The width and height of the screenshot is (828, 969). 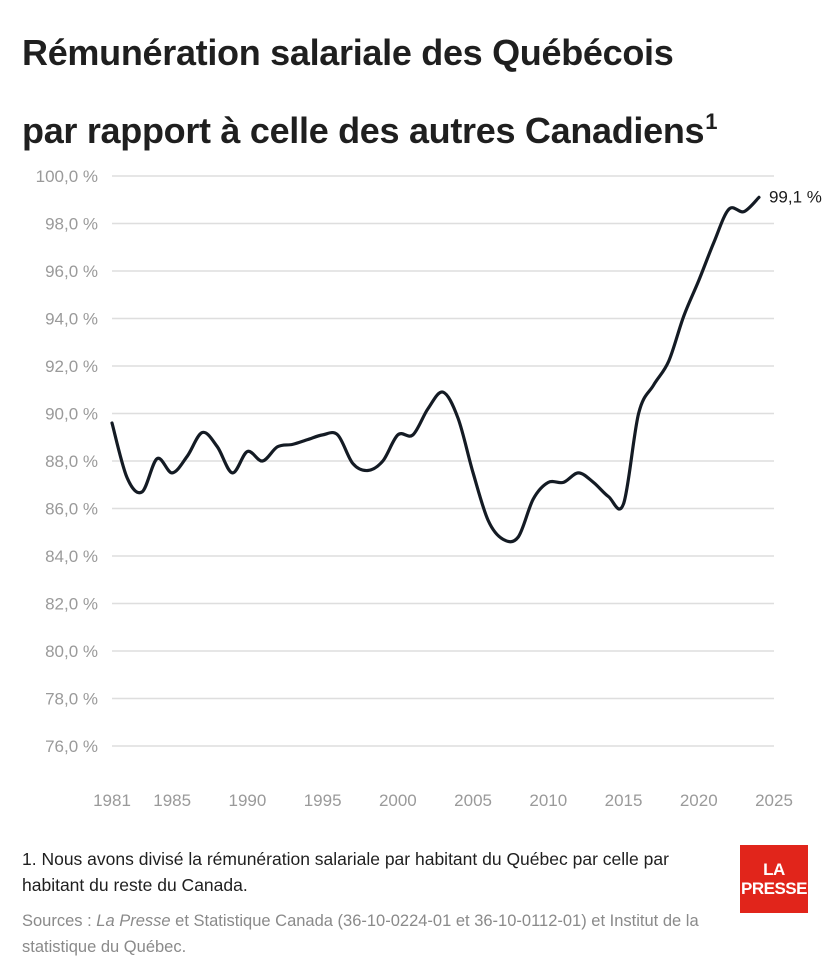 I want to click on x-tick-label: 2020, so click(x=699, y=800).